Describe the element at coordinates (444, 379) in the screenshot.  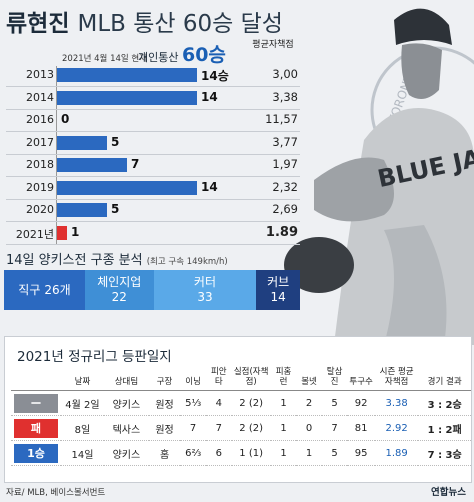
I see `log-column-header: 경기 결과` at that location.